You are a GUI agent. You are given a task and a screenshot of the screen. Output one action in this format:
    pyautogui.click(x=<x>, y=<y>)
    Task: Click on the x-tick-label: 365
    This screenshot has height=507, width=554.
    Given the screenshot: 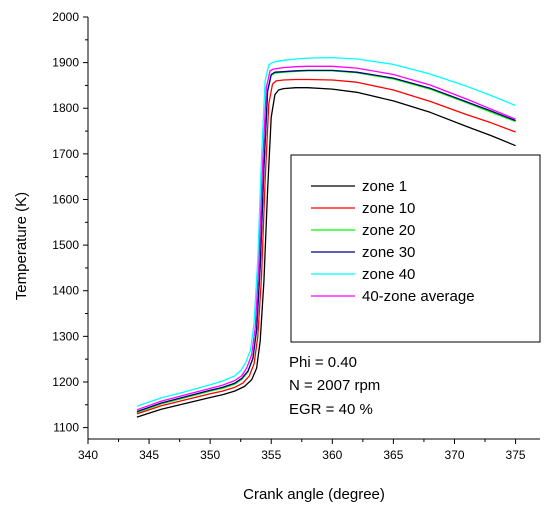 What is the action you would take?
    pyautogui.click(x=393, y=455)
    